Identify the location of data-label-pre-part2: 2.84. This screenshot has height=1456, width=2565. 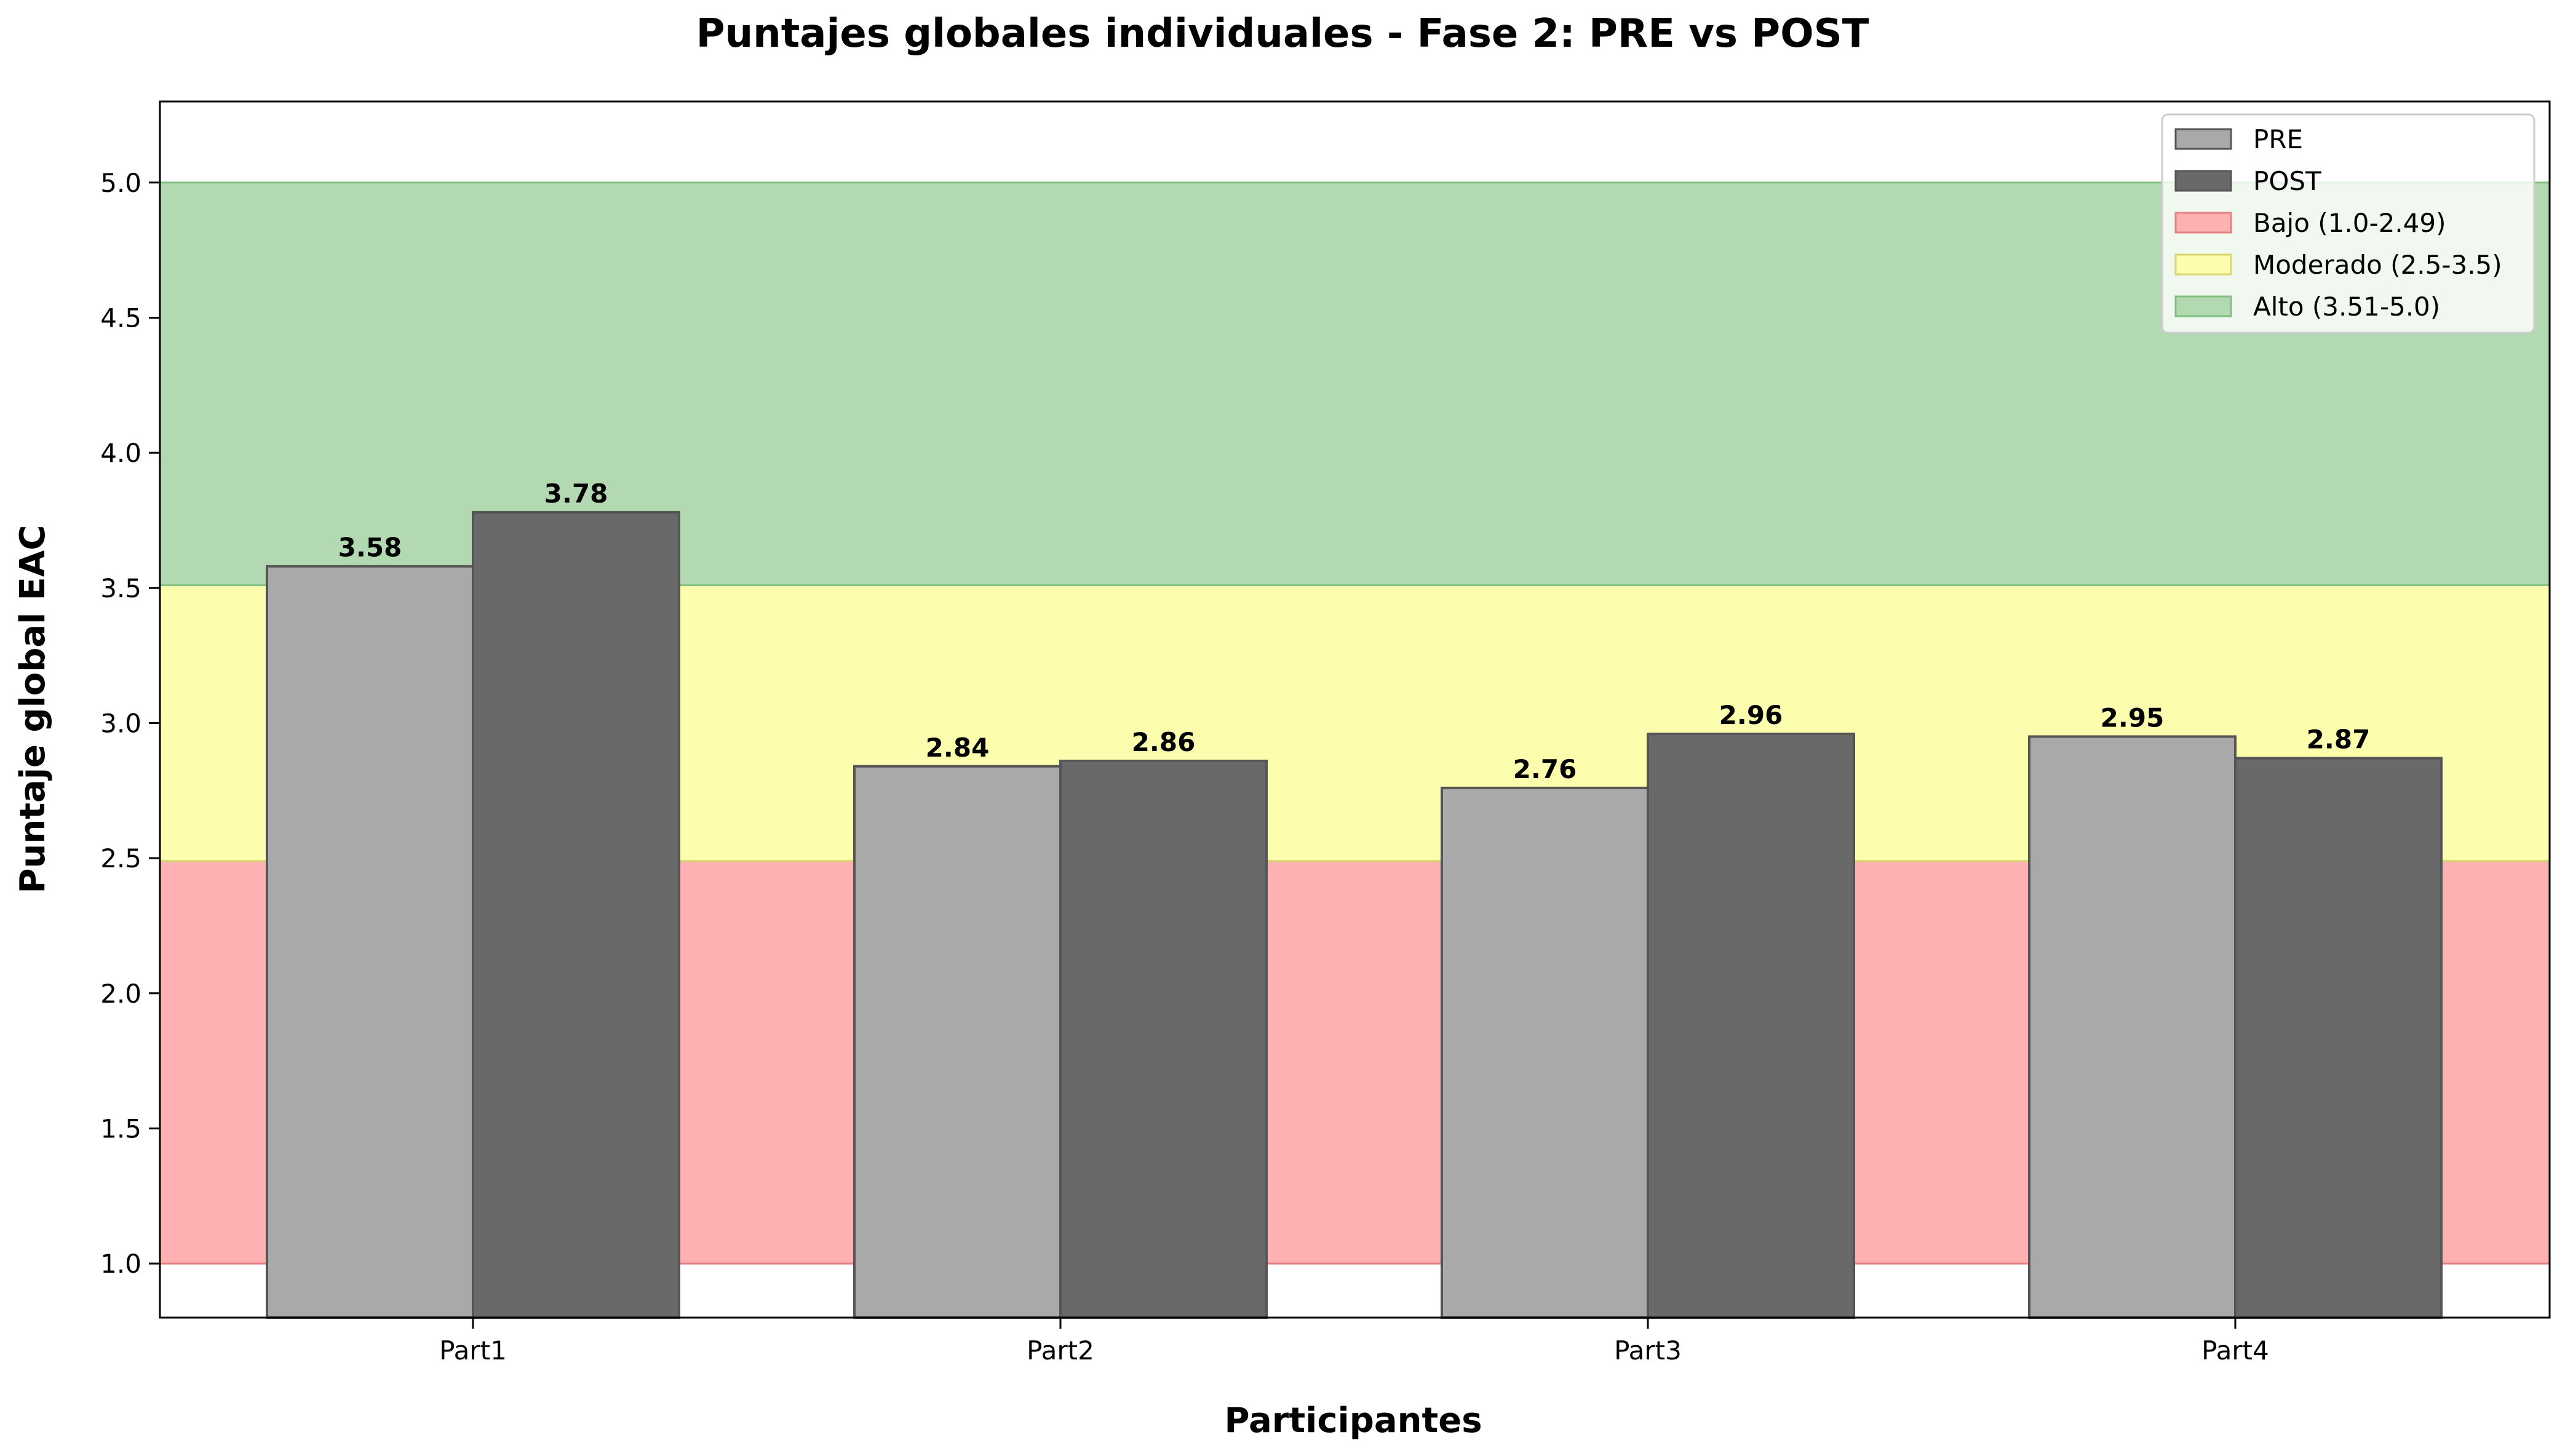
(958, 748).